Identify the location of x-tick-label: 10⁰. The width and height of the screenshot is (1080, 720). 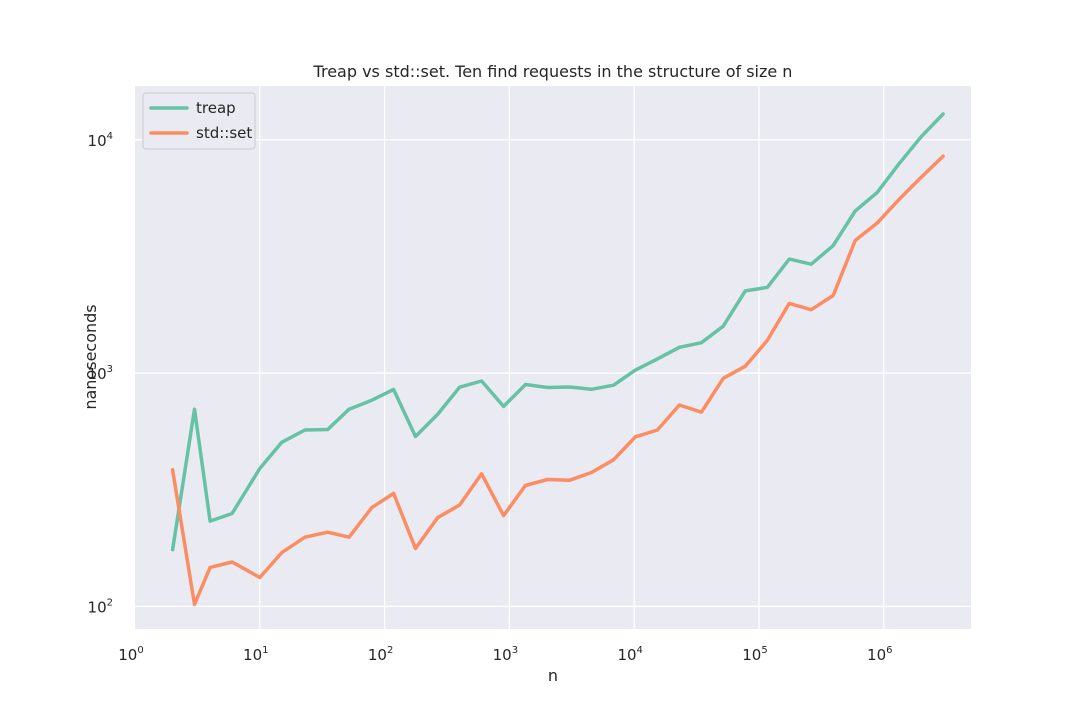
(130, 654).